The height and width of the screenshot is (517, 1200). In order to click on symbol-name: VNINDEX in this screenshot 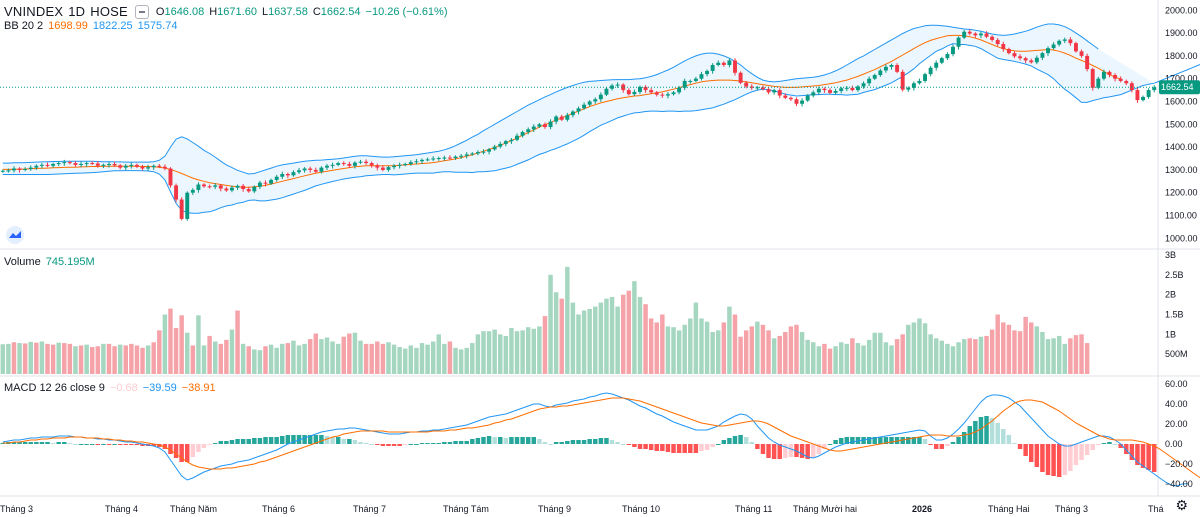, I will do `click(34, 11)`.